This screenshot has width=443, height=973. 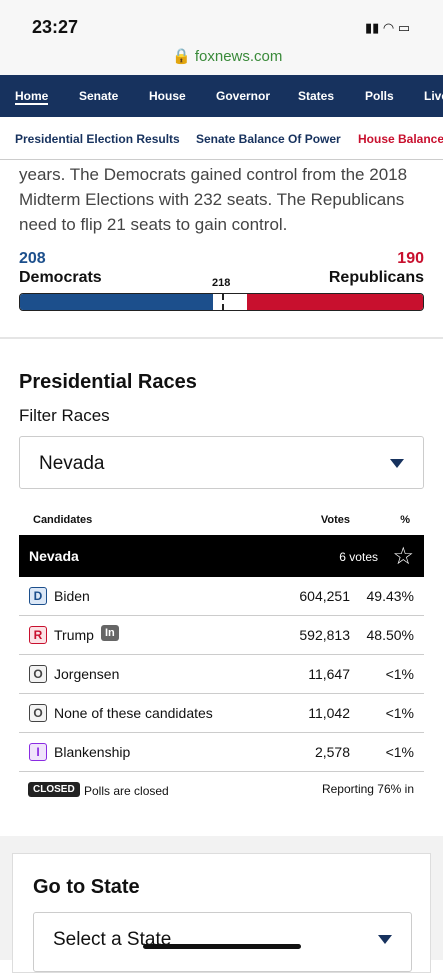 What do you see at coordinates (110, 633) in the screenshot?
I see `incumbent-badge: In` at bounding box center [110, 633].